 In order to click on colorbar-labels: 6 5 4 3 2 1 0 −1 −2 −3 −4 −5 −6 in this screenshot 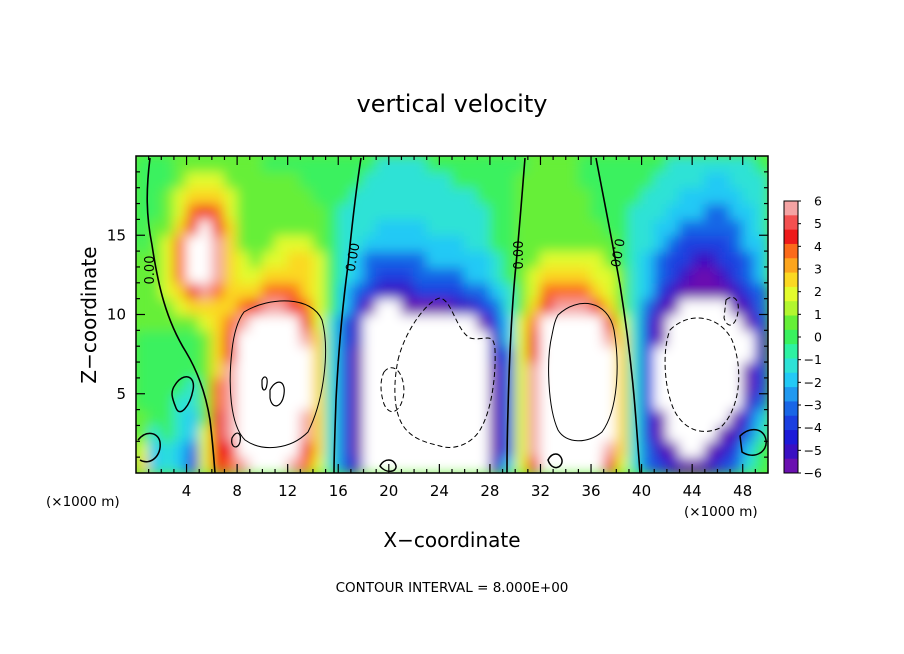, I will do `click(810, 337)`.